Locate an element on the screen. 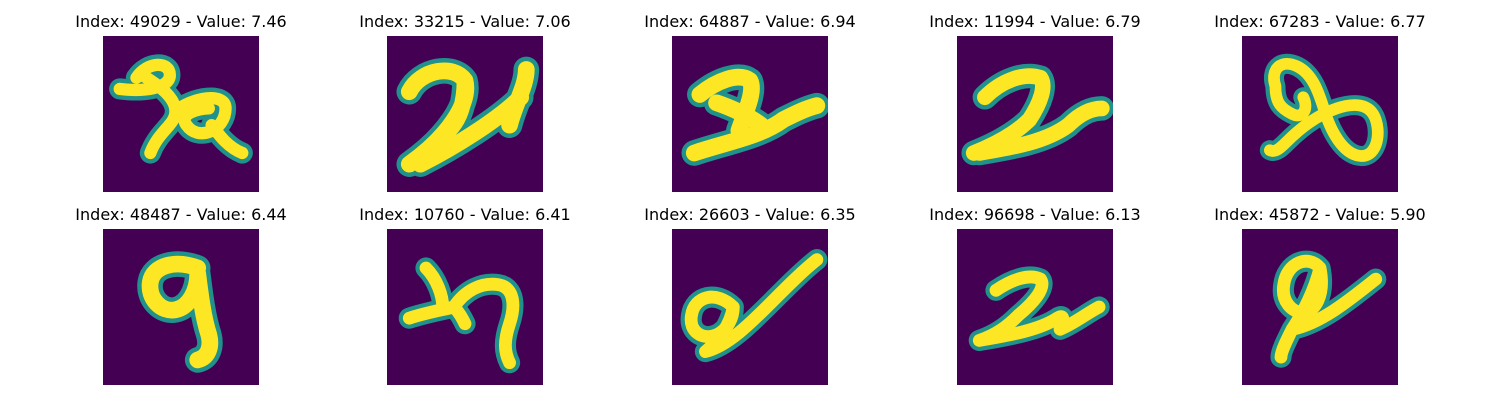  panel-11994: Index: 11994 - Value: 6.79 is located at coordinates (1035, 107).